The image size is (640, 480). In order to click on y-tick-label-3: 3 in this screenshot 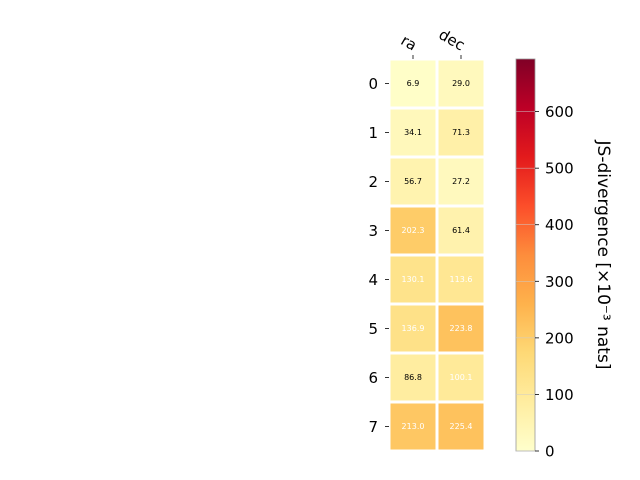, I will do `click(373, 231)`.